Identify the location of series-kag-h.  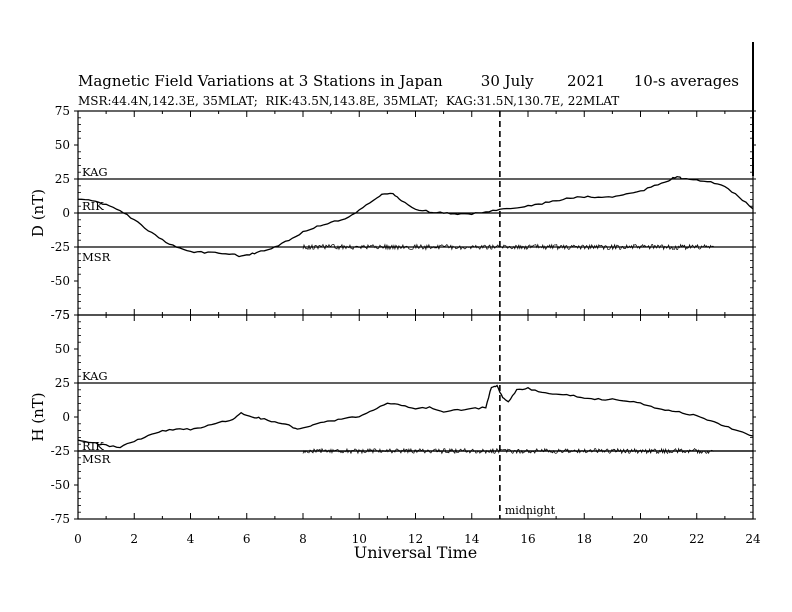
(415, 416).